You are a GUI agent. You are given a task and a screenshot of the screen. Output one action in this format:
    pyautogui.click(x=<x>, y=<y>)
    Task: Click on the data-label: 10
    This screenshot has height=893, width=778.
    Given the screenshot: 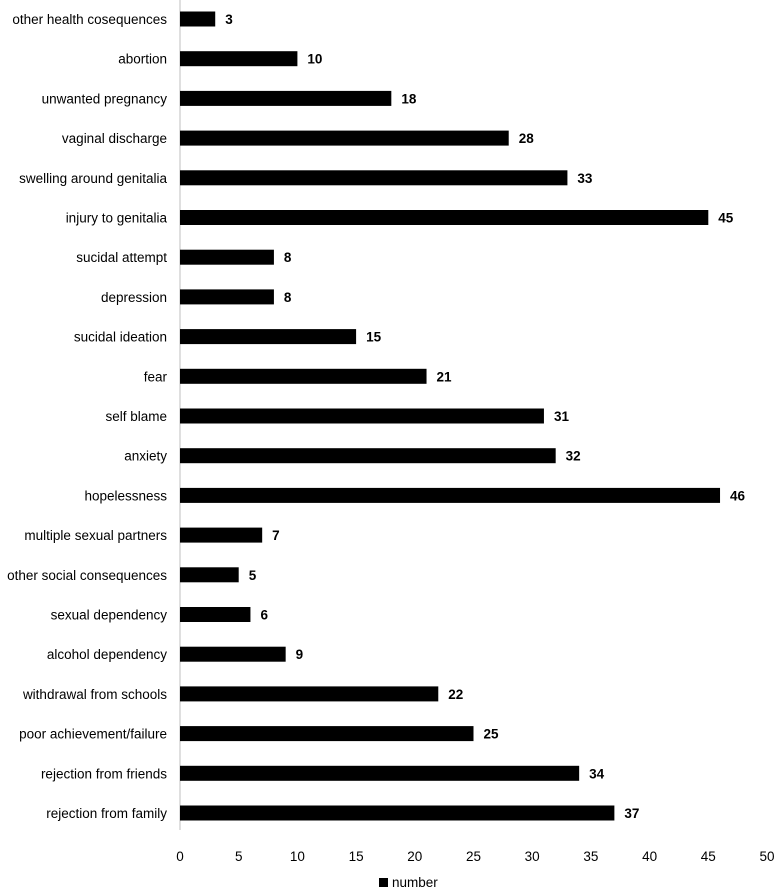 What is the action you would take?
    pyautogui.click(x=314, y=59)
    